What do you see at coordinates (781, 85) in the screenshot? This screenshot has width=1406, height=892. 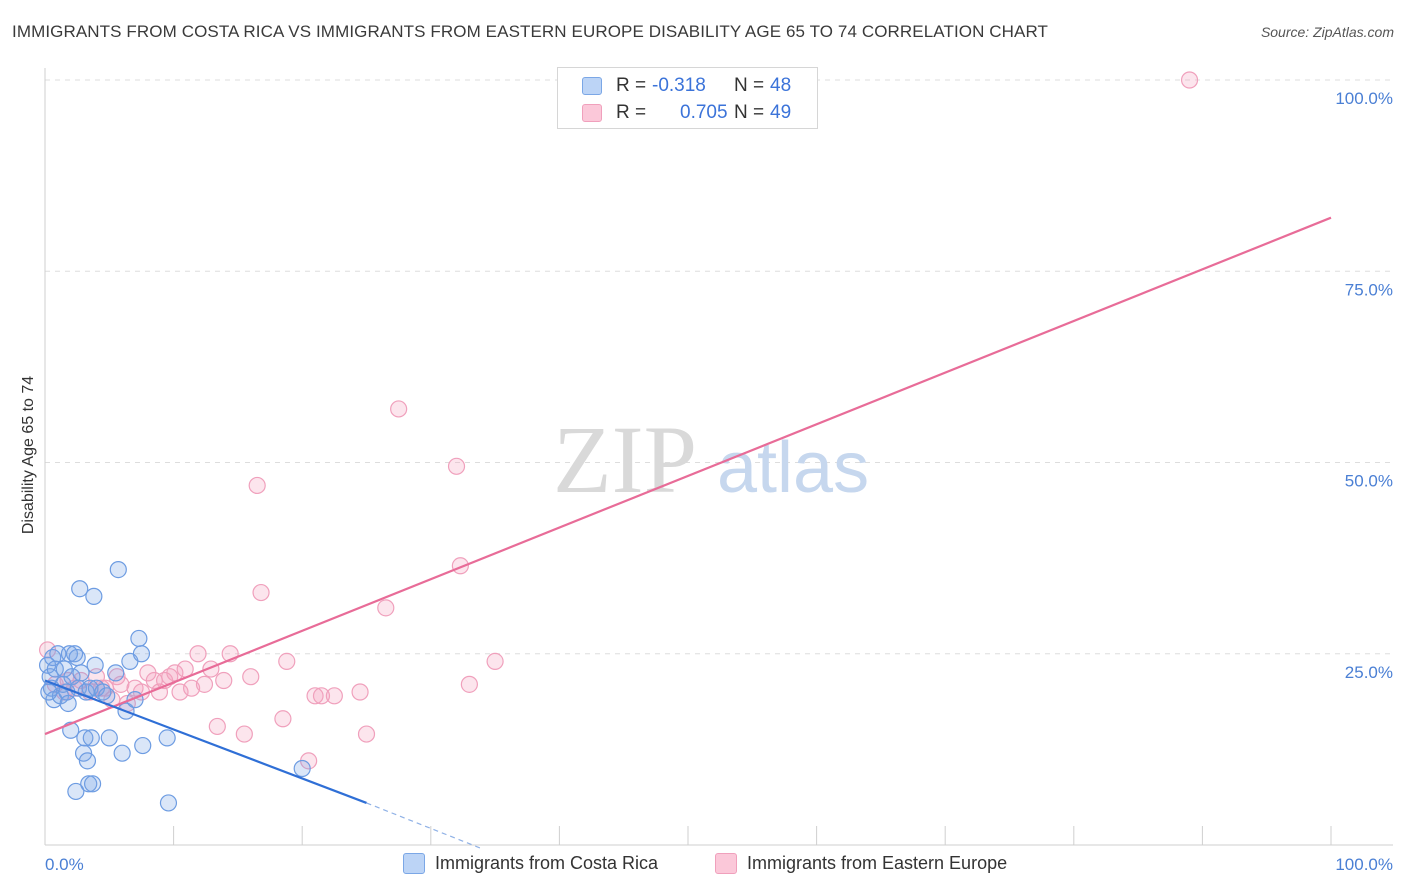 I see `legend-n-value: 48` at bounding box center [781, 85].